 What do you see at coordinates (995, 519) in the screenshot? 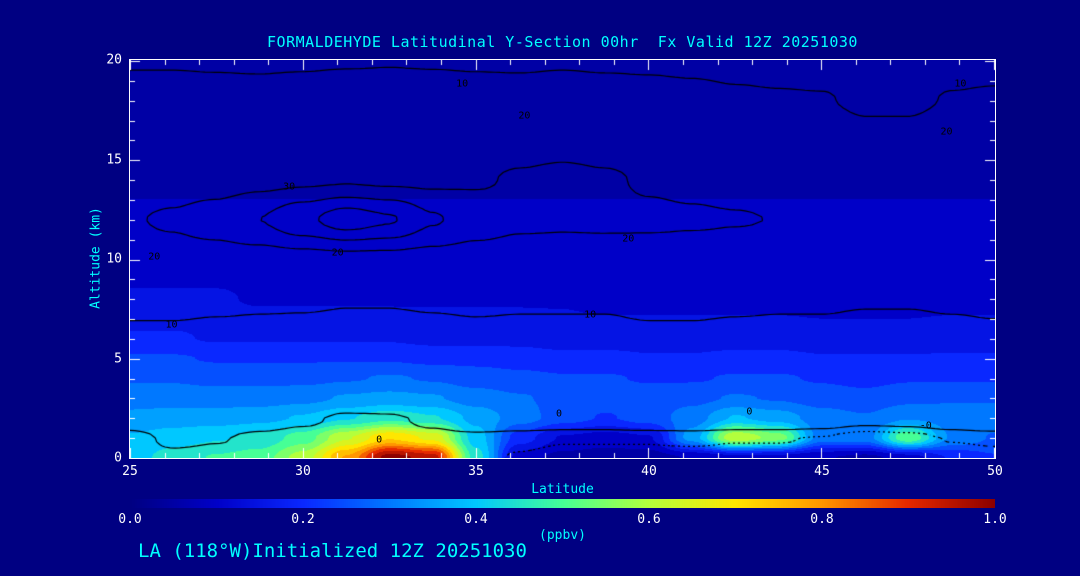
I see `colorbar-tick-label: 1.0` at bounding box center [995, 519].